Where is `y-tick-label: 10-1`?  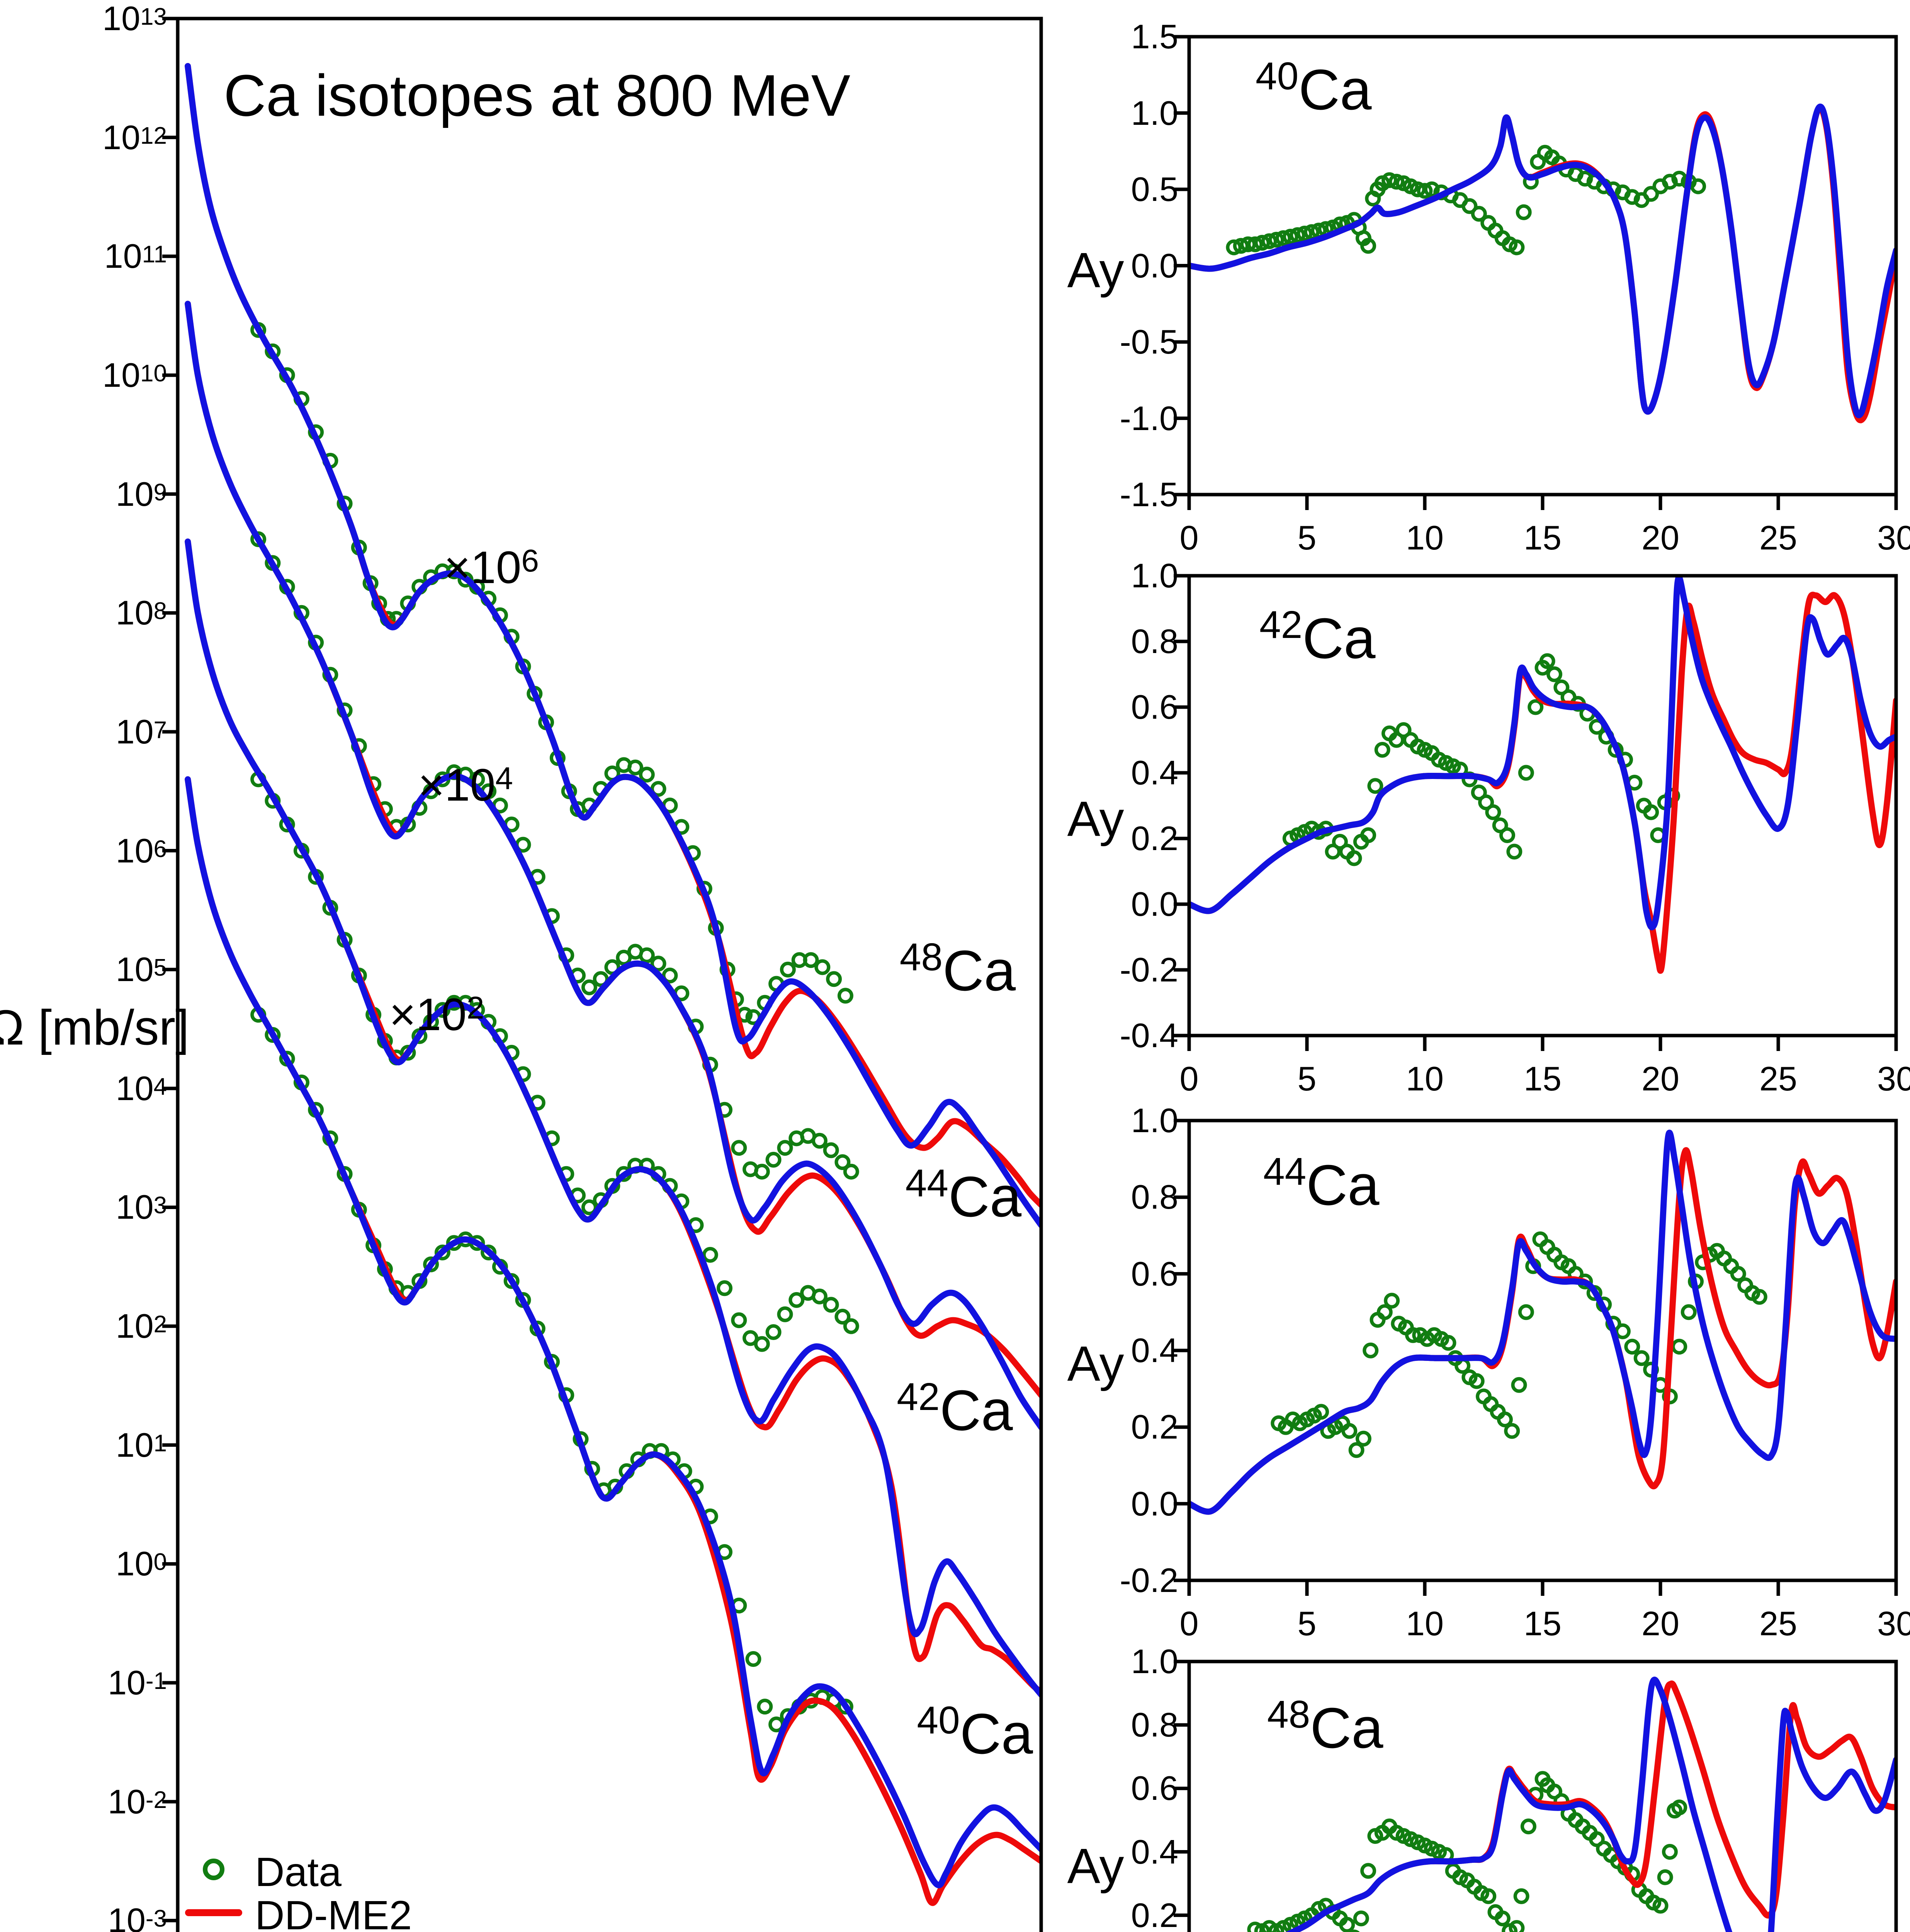 y-tick-label: 10-1 is located at coordinates (137, 1683).